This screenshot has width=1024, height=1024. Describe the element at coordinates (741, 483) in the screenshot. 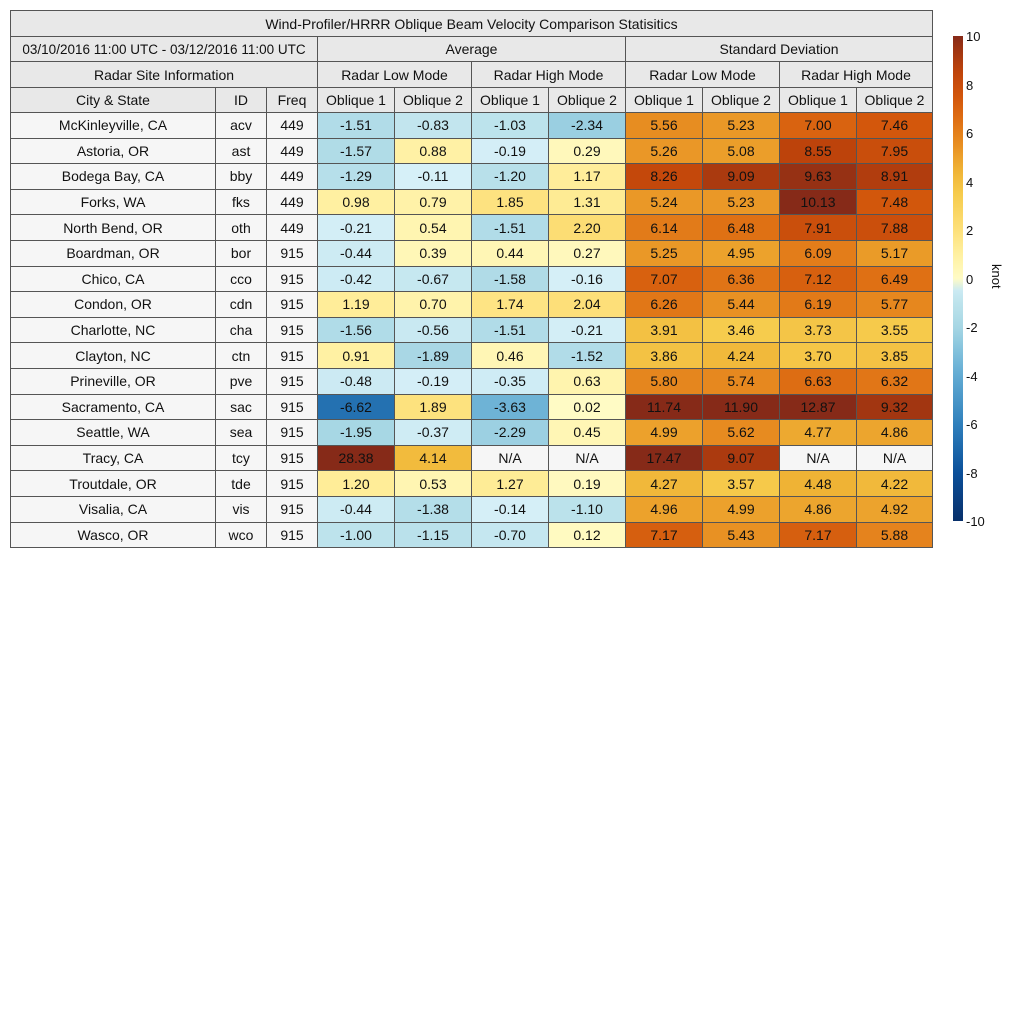

I see `heatmap-cell: 3.57` at that location.